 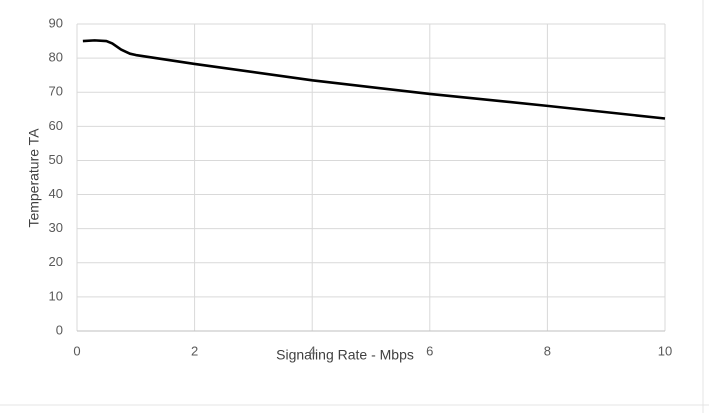 I want to click on y-tick-label: 70, so click(x=56, y=91).